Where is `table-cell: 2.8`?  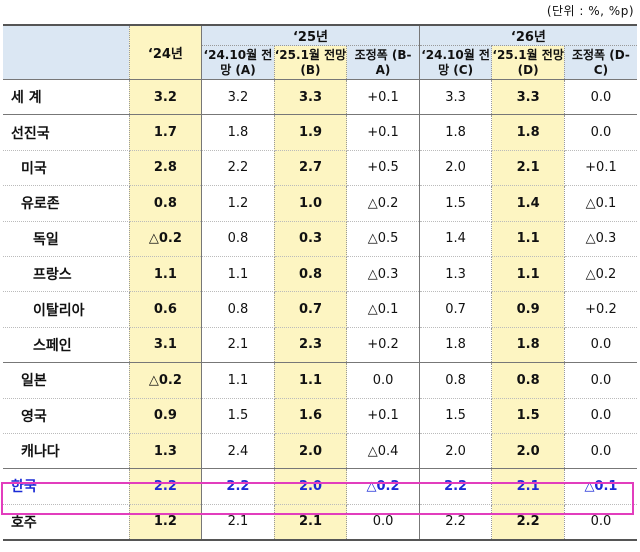 table-cell: 2.8 is located at coordinates (165, 168).